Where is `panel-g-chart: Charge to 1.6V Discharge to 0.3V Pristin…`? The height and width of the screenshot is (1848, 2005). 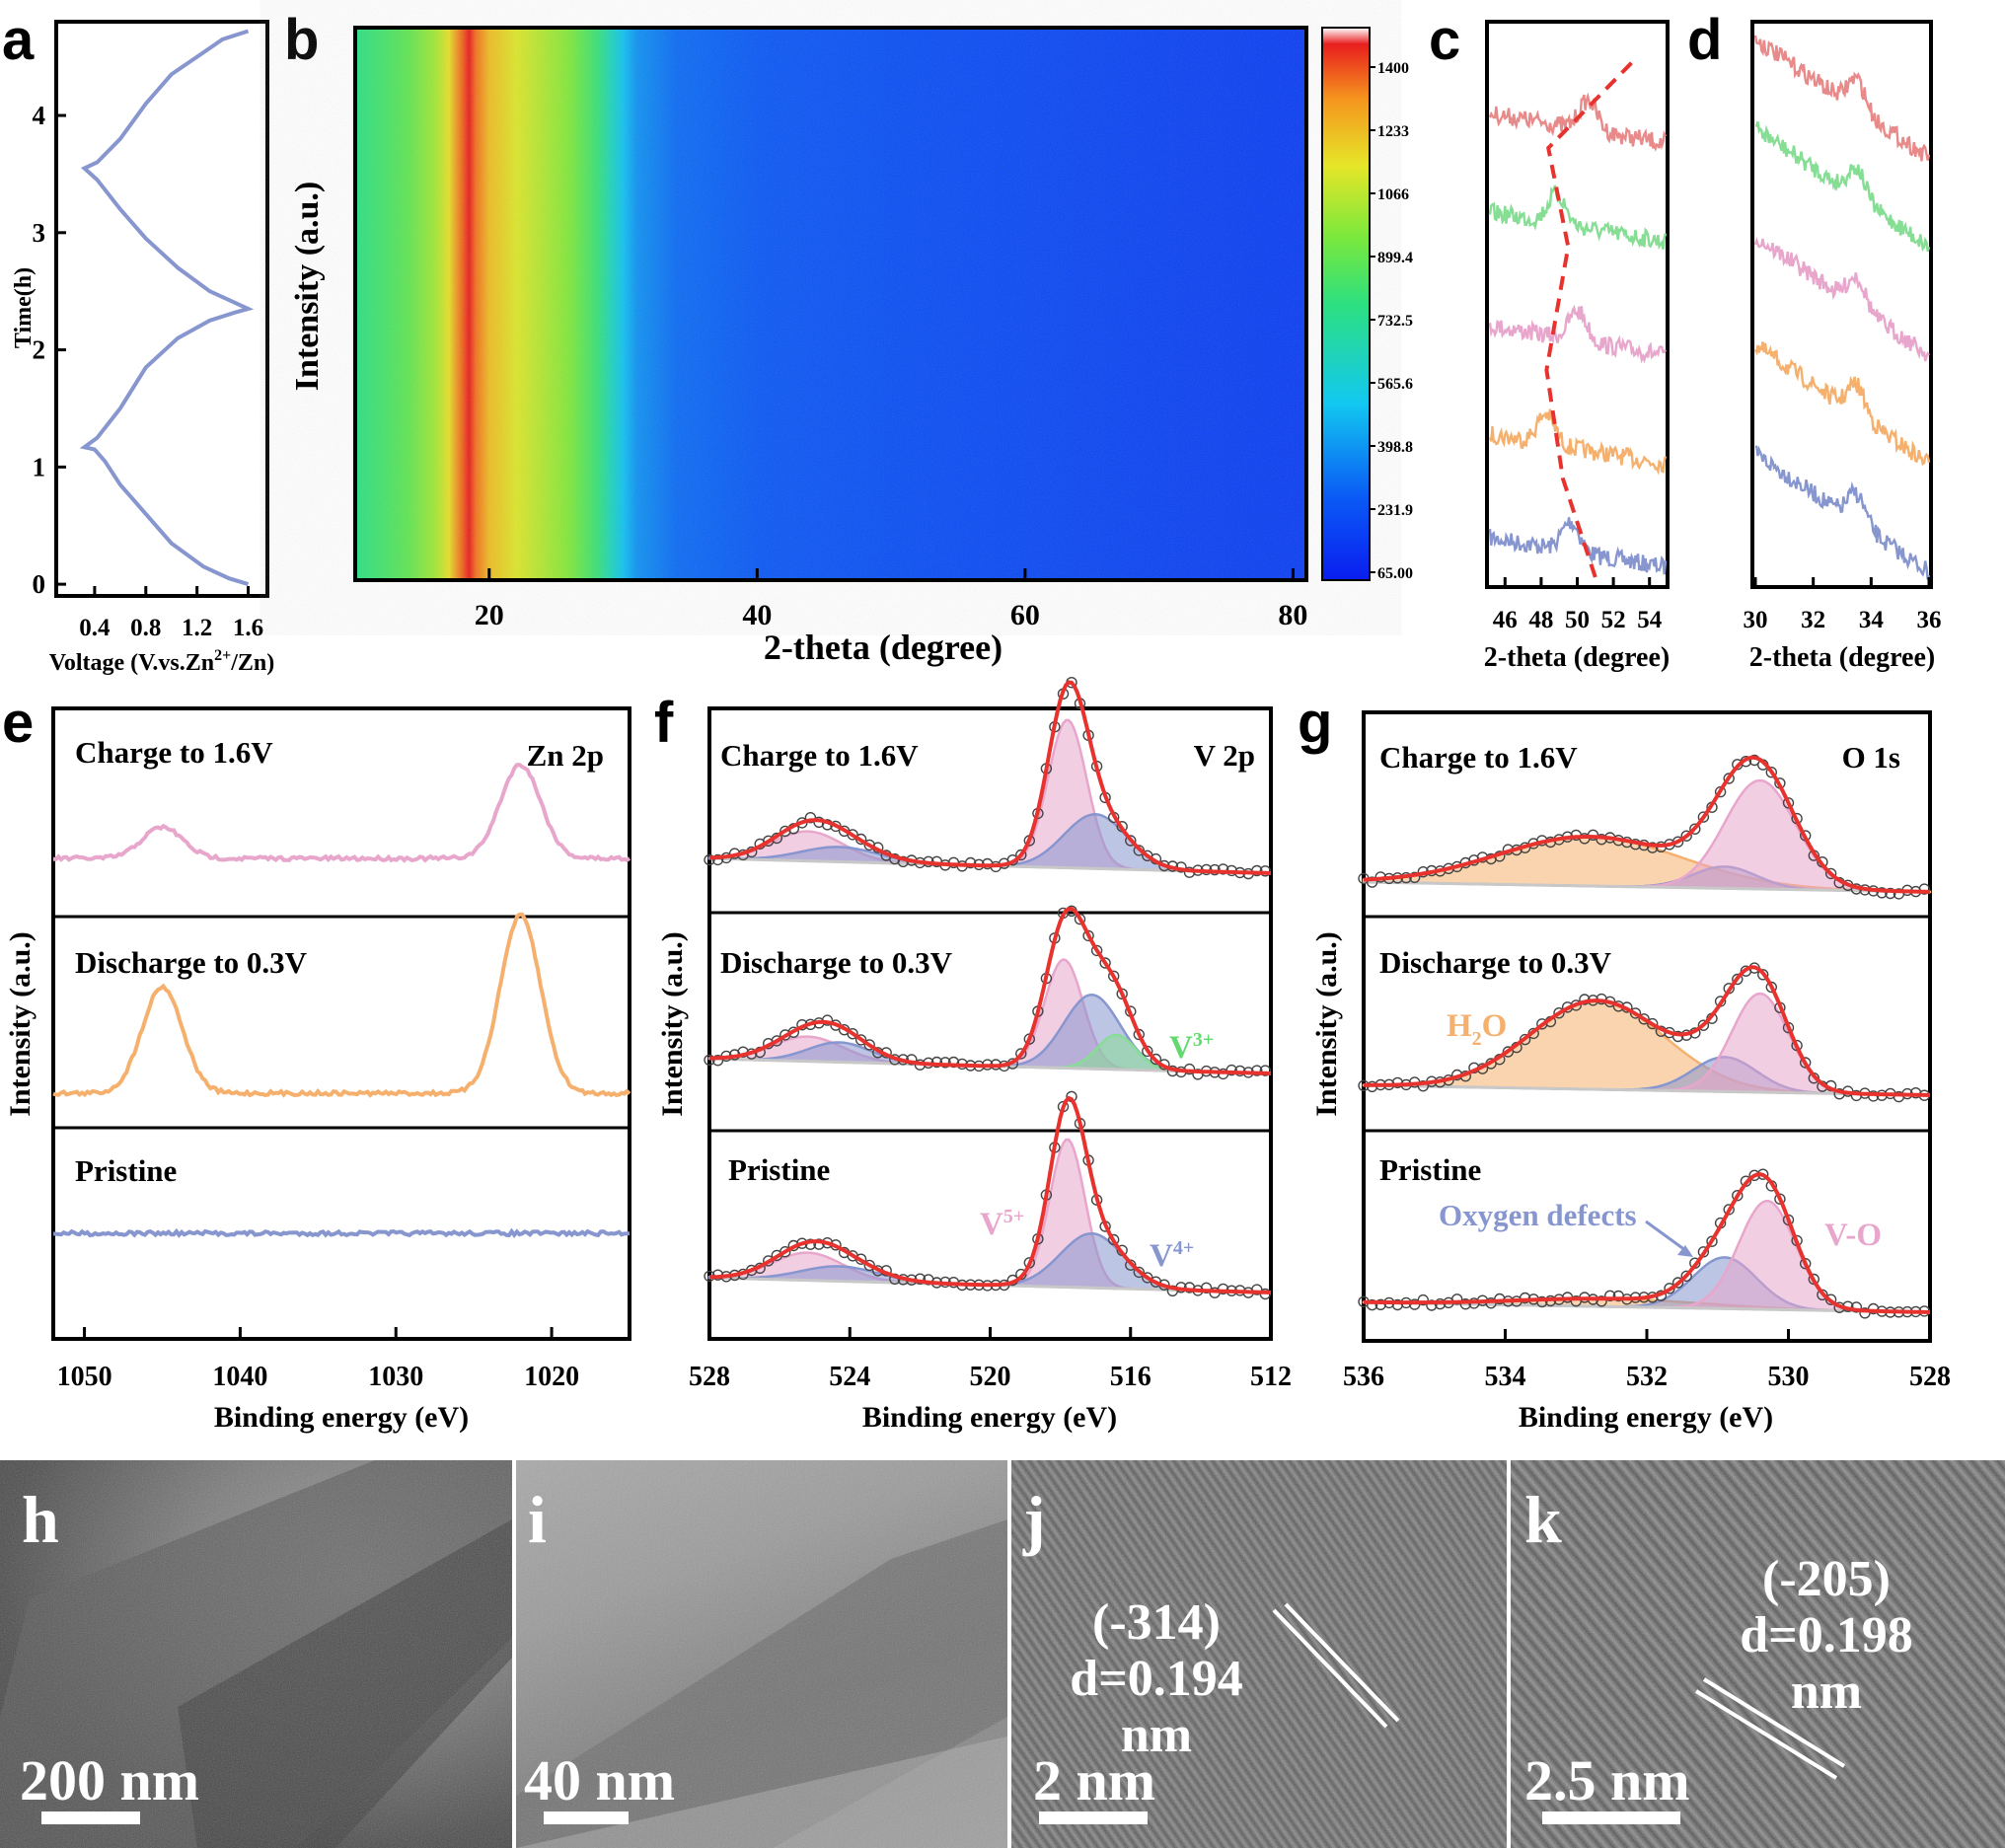
panel-g-chart: Charge to 1.6V Discharge to 0.3V Pristin… is located at coordinates (1630, 1072).